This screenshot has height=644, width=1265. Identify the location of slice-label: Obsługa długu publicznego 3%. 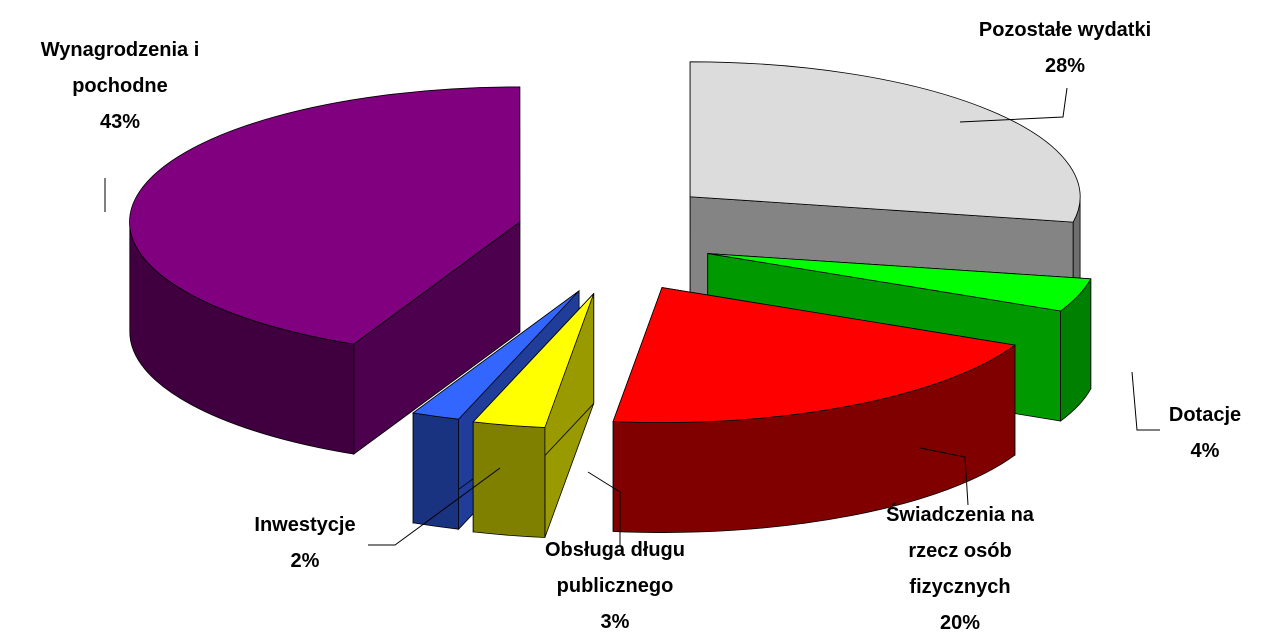
(615, 586).